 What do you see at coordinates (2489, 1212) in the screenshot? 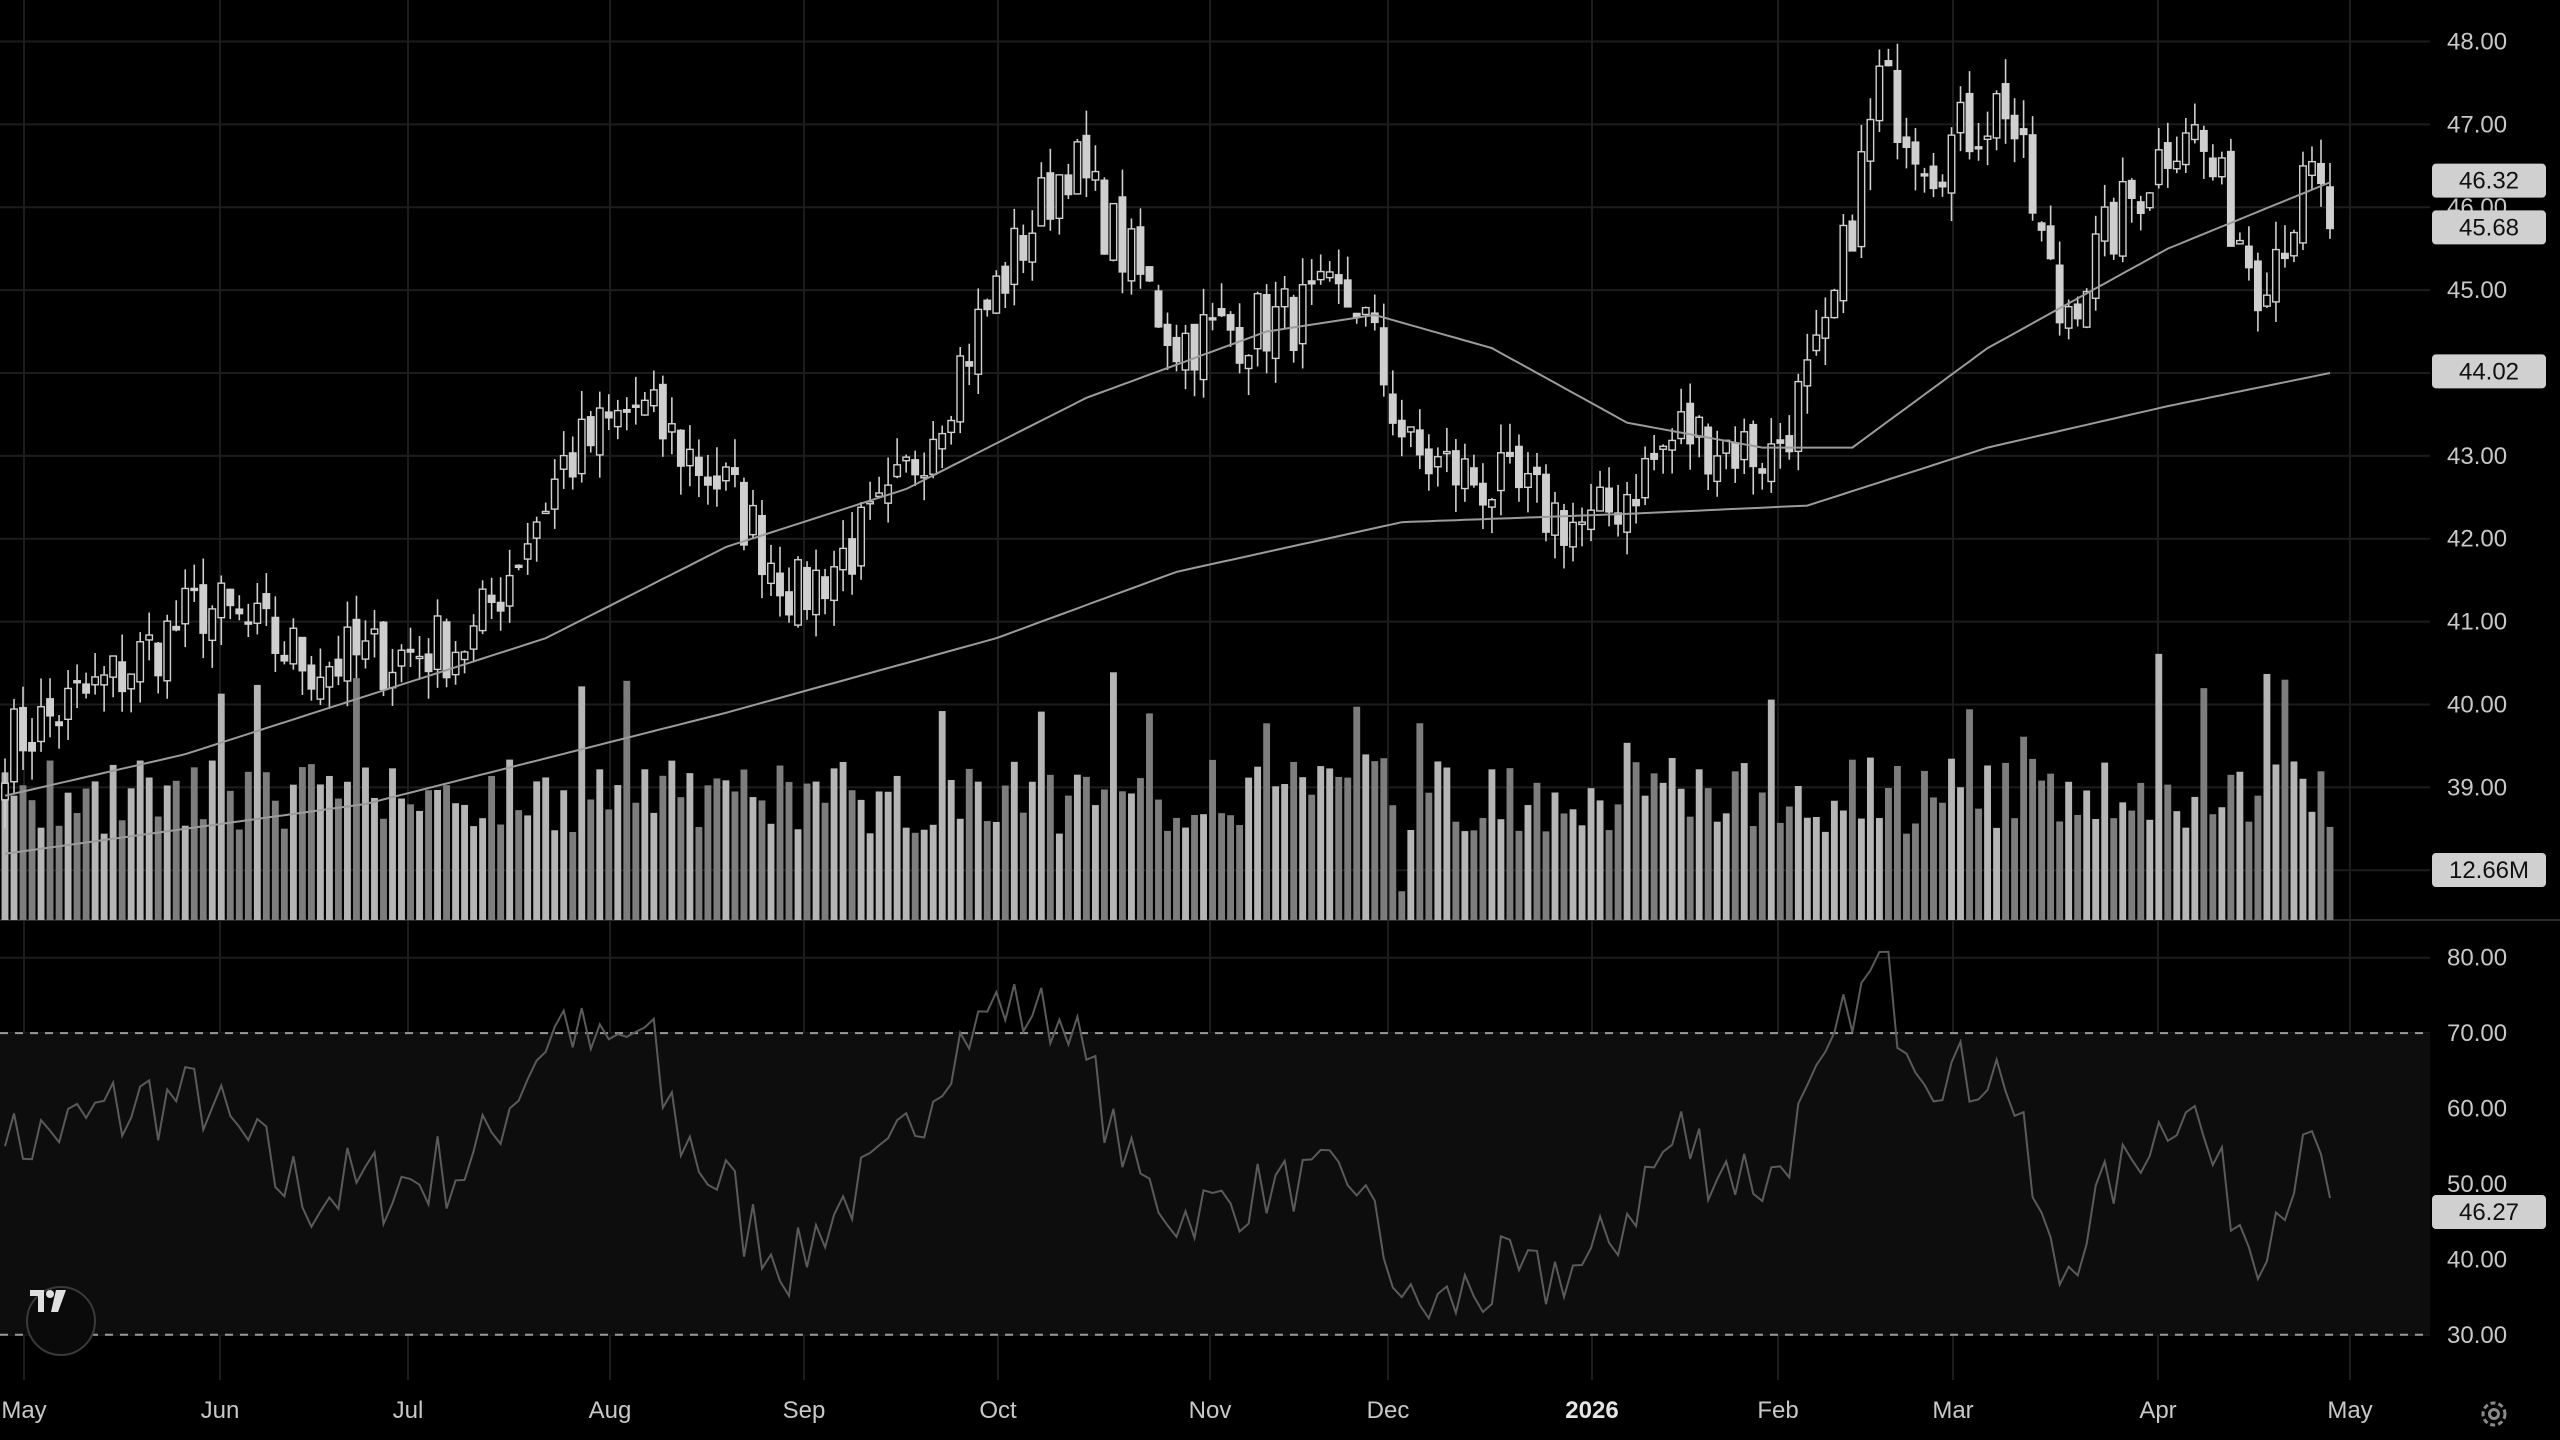
I see `rsi-badge-bg` at bounding box center [2489, 1212].